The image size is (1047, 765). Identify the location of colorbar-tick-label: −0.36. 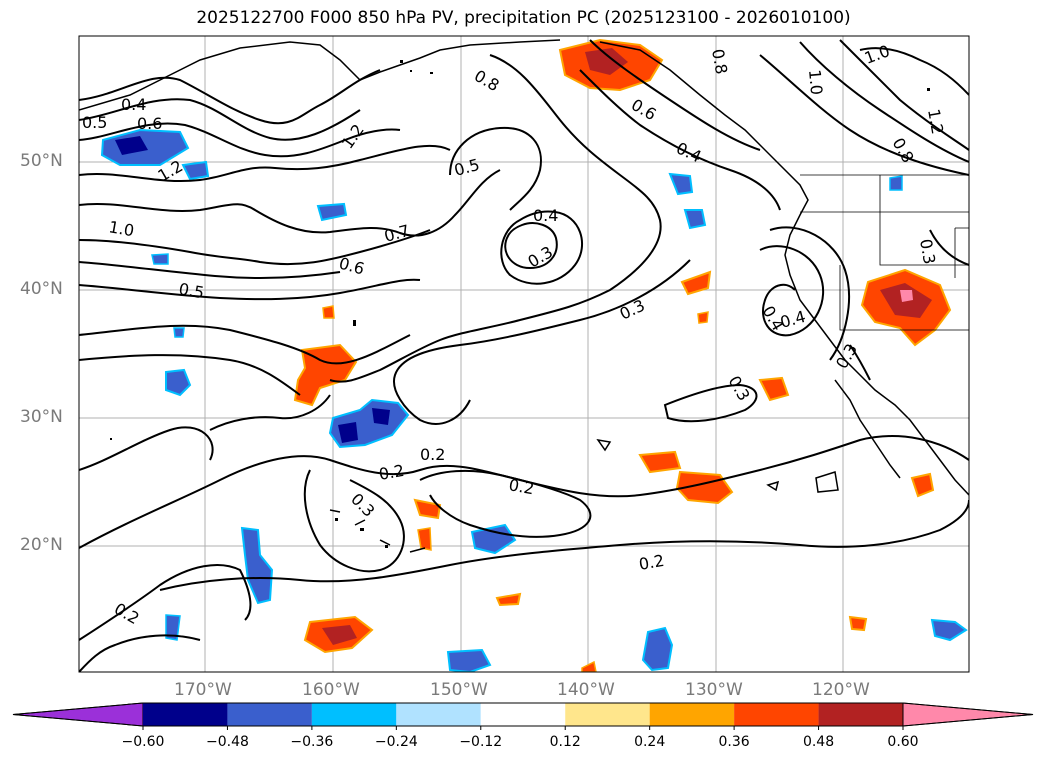
(312, 742).